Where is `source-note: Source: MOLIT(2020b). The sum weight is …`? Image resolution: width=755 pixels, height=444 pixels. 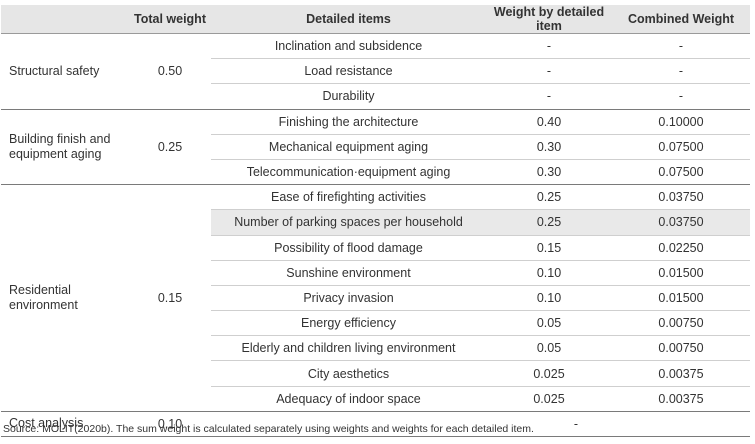
source-note: Source: MOLIT(2020b). The sum weight is … is located at coordinates (268, 429).